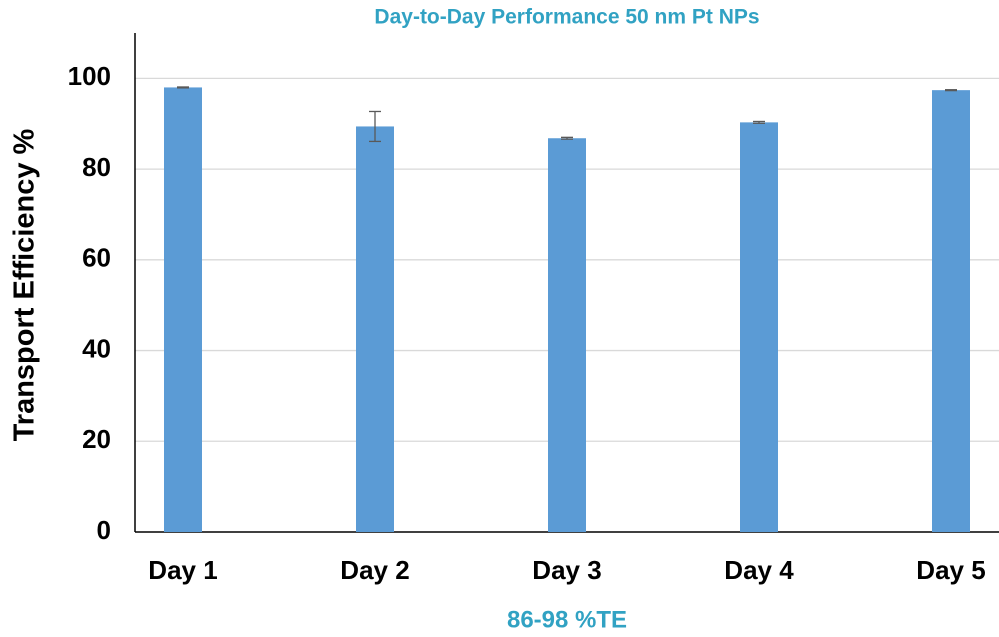 The width and height of the screenshot is (999, 637). I want to click on x-tick-label: Day 1, so click(182, 570).